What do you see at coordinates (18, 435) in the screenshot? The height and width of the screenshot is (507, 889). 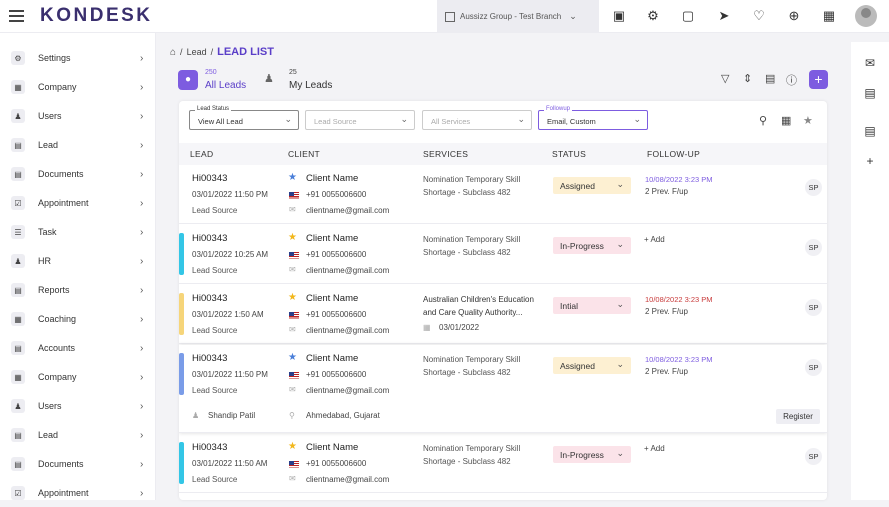 I see `lead-icon: ▤` at bounding box center [18, 435].